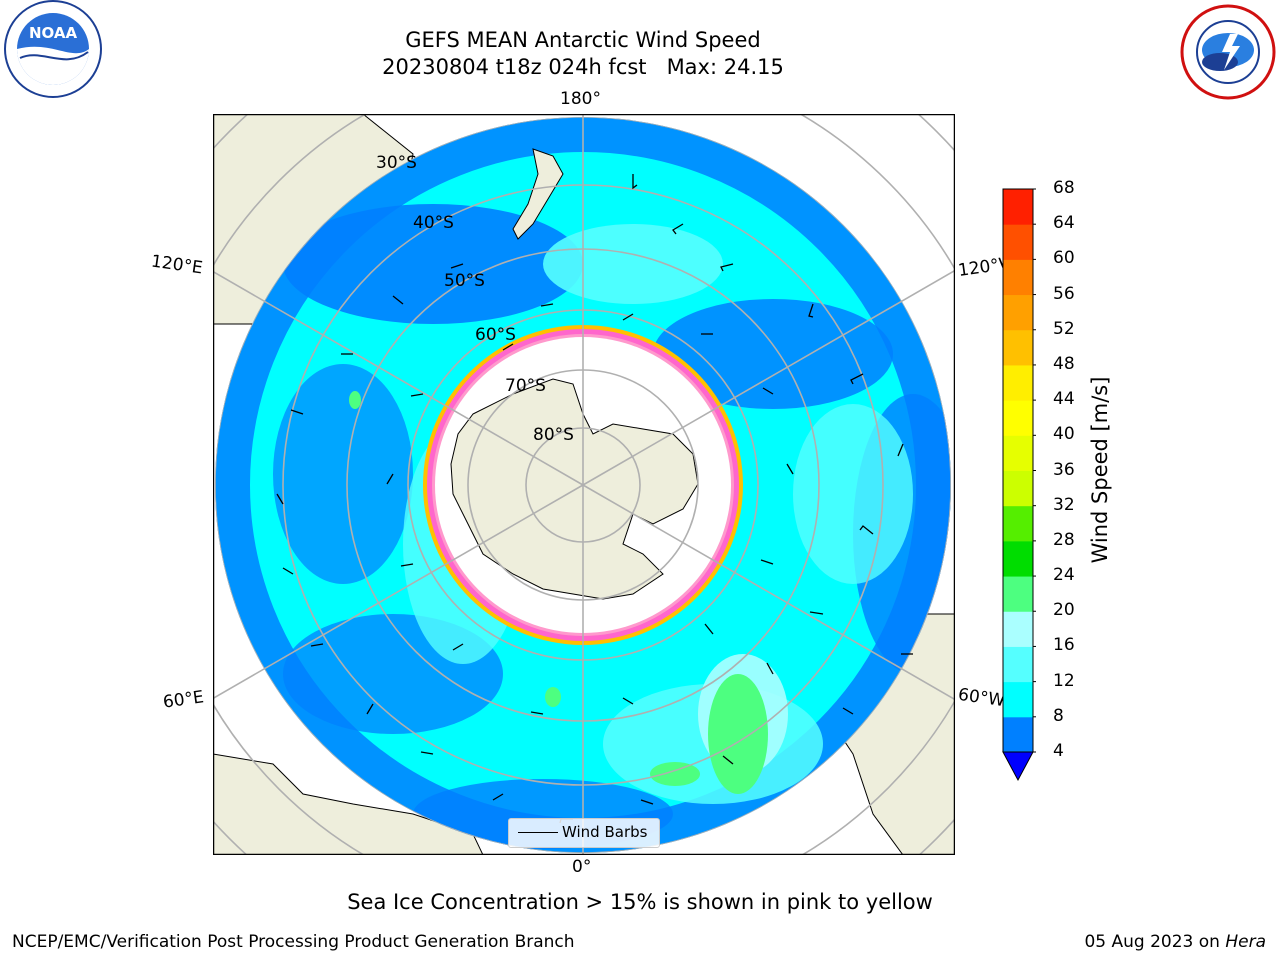  I want to click on colorbar-tick-label: 16, so click(1064, 645).